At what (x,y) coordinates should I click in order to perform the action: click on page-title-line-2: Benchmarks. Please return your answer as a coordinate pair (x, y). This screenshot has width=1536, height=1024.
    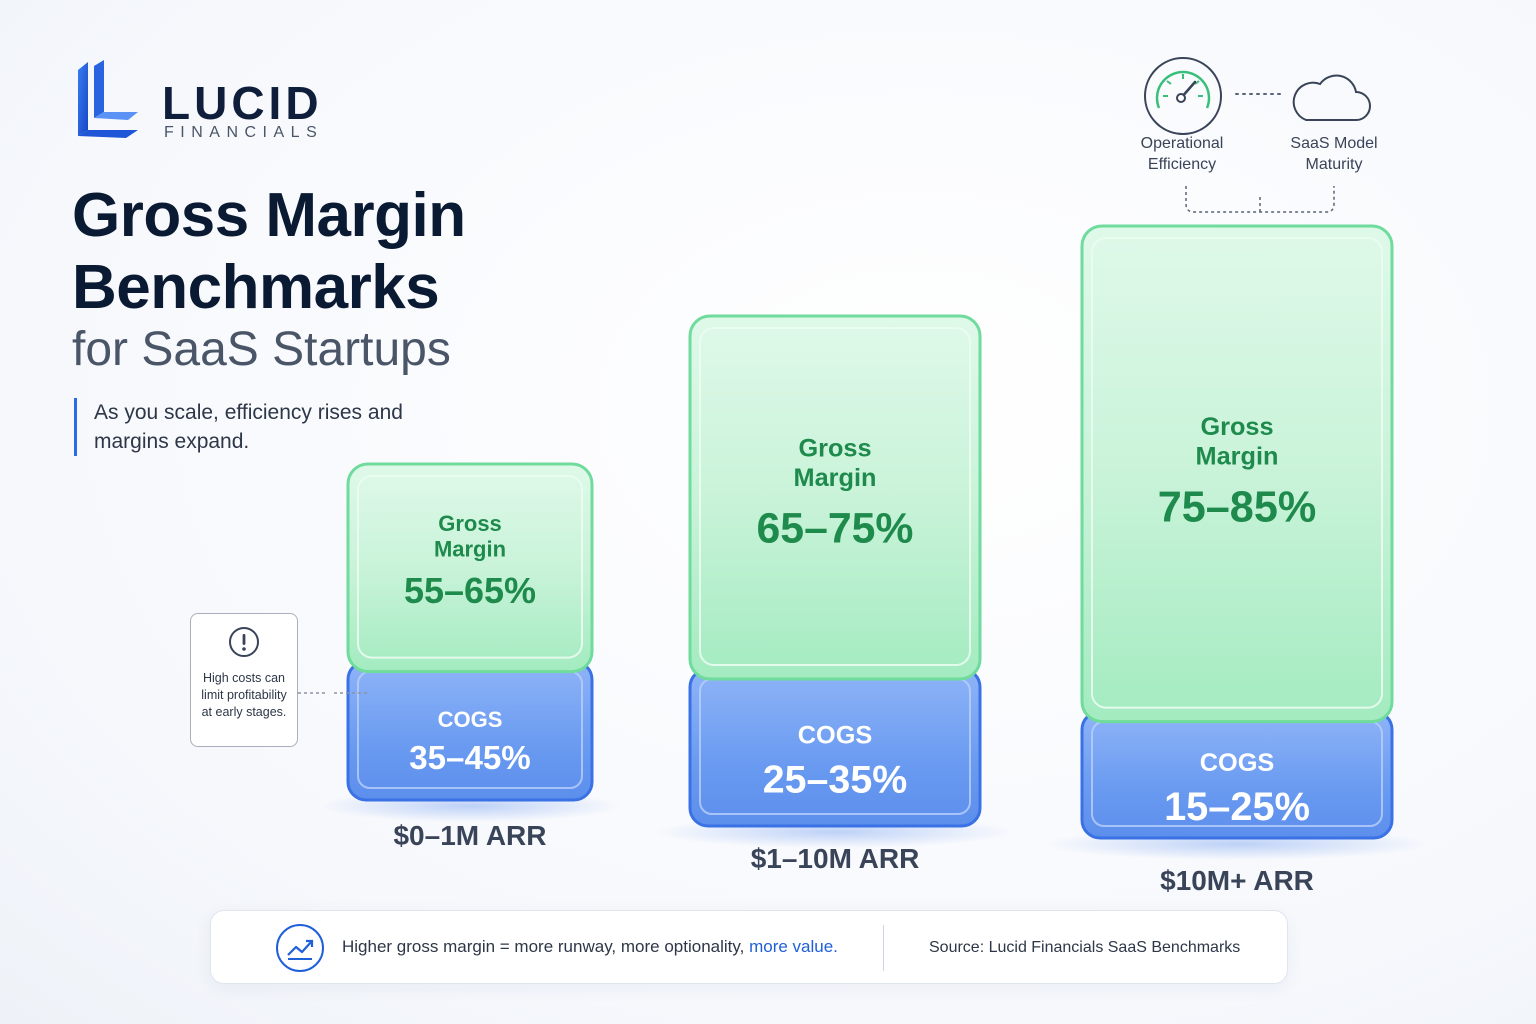
    Looking at the image, I should click on (256, 287).